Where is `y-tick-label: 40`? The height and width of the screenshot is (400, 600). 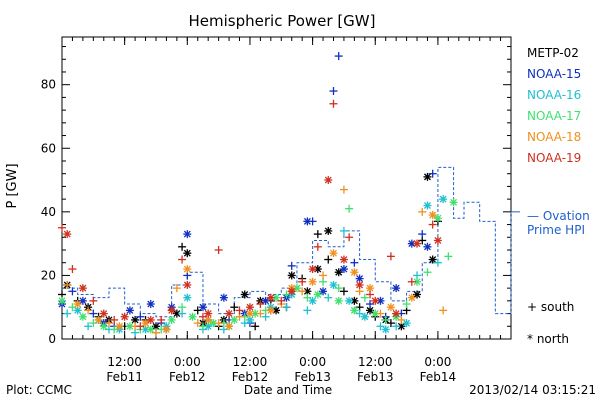
y-tick-label: 40 is located at coordinates (48, 212).